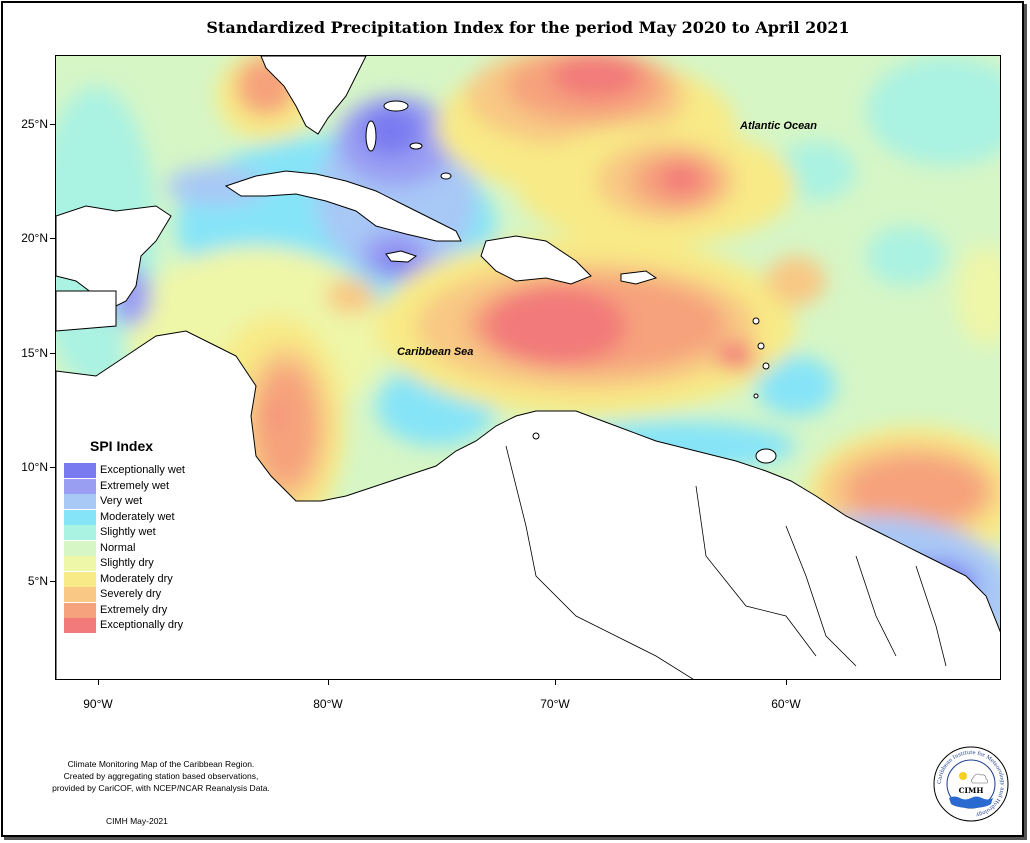  I want to click on bahamas-island, so click(446, 176).